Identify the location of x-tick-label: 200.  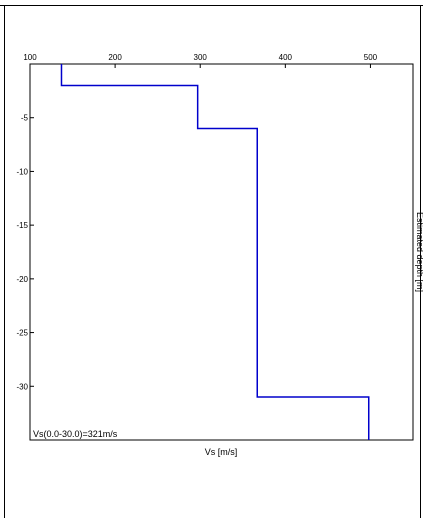
(115, 57).